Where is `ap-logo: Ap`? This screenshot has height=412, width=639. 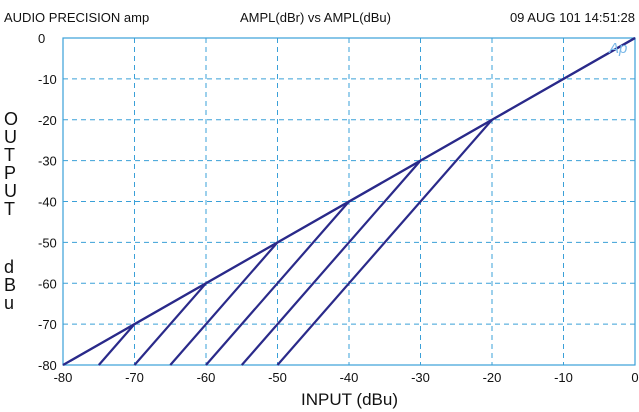
ap-logo: Ap is located at coordinates (617, 48).